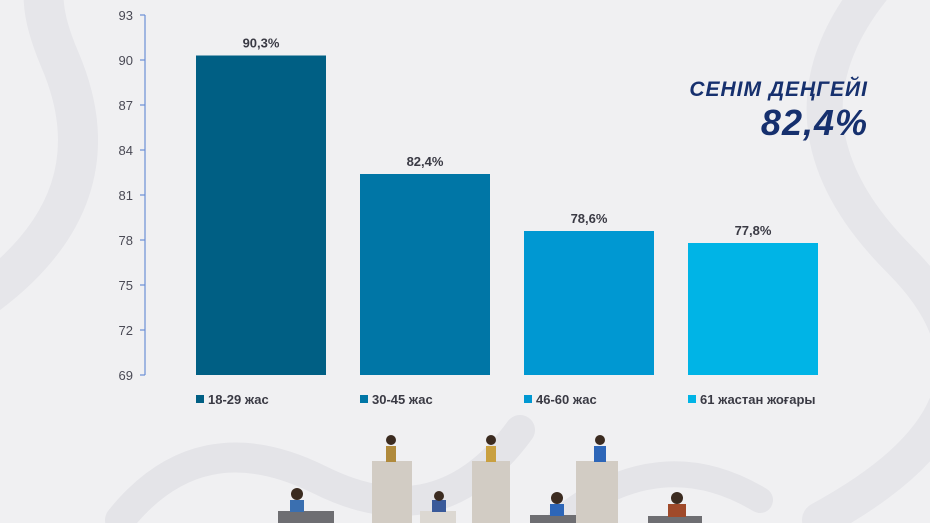  What do you see at coordinates (425, 161) in the screenshot?
I see `bar-value-label: 82,4%` at bounding box center [425, 161].